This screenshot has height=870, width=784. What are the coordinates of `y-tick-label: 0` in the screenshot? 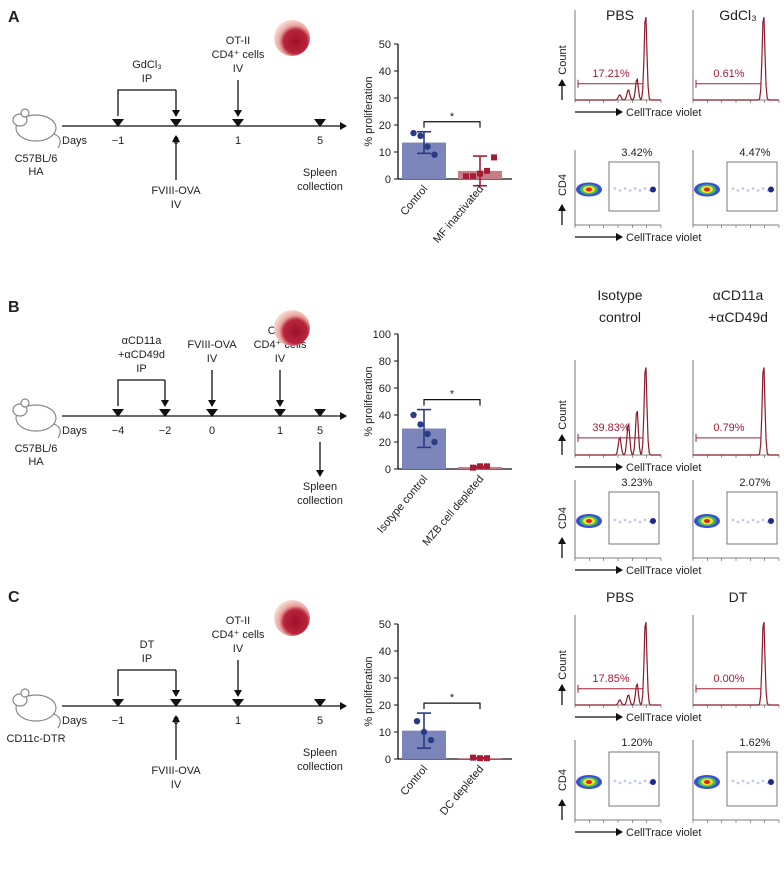 It's located at (388, 470).